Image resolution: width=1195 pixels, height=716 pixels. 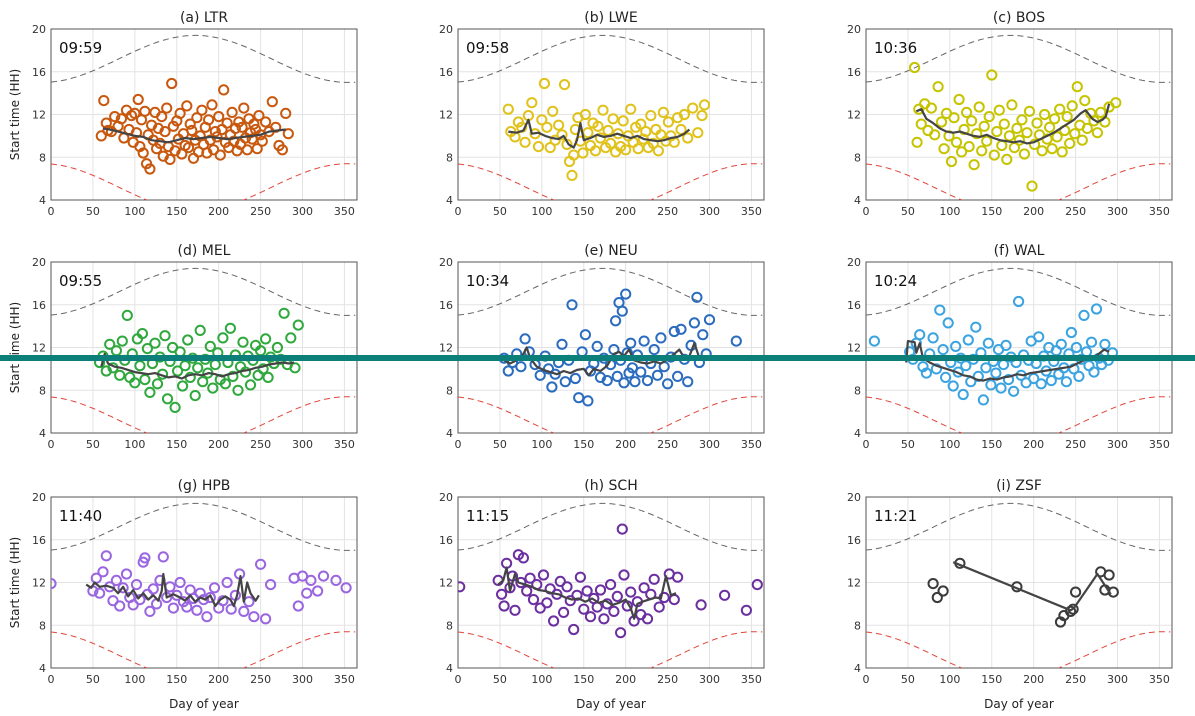 What do you see at coordinates (15, 114) in the screenshot?
I see `y-axis-label-row-1: Start time (HH)` at bounding box center [15, 114].